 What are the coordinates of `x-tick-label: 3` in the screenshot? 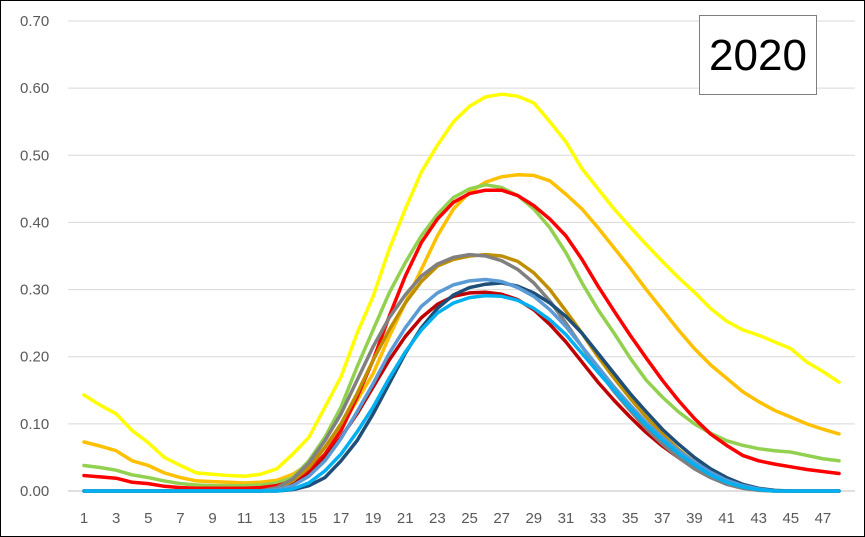 It's located at (116, 518).